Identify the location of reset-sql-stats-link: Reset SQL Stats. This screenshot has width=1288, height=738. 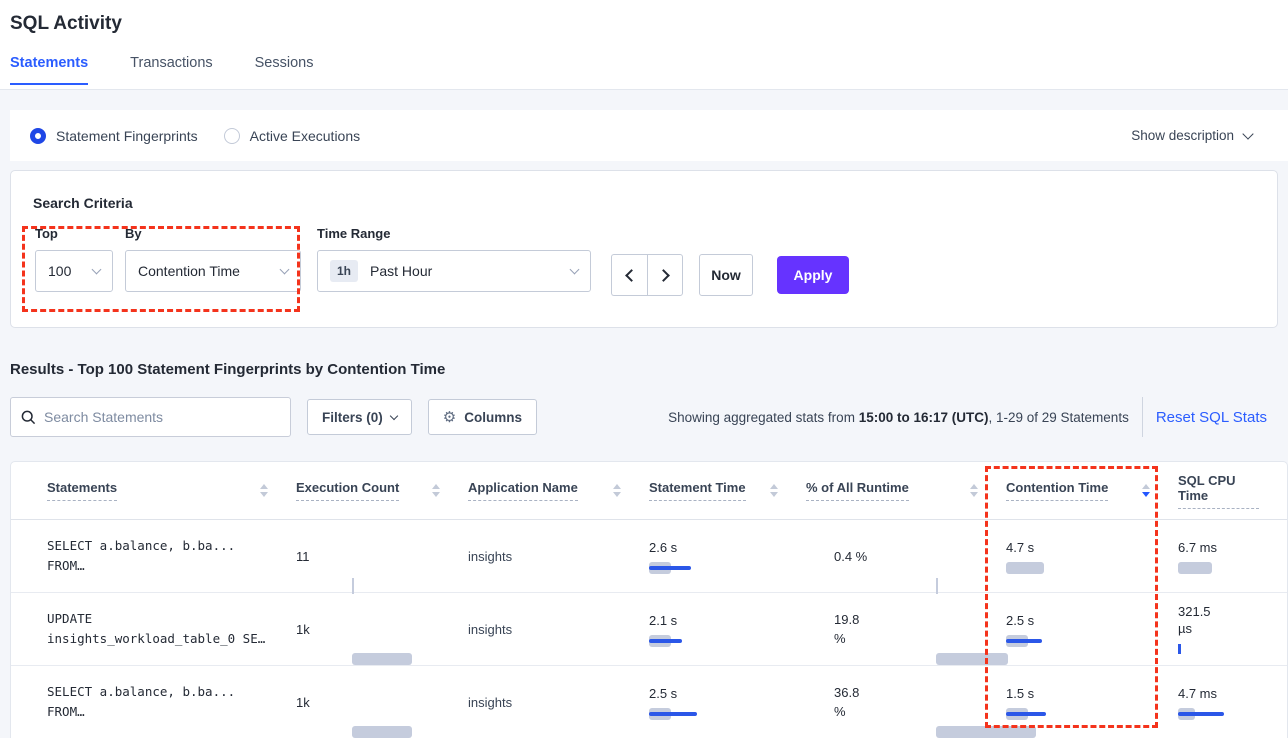
(1211, 417).